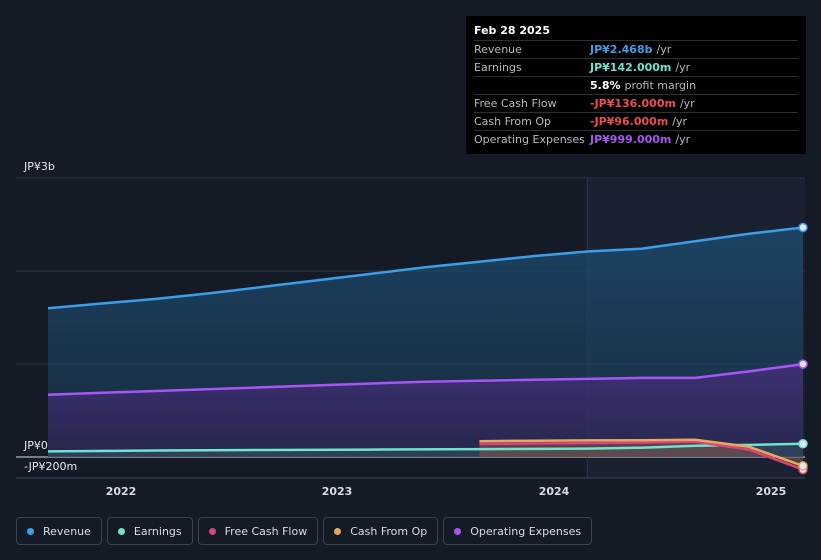  Describe the element at coordinates (631, 139) in the screenshot. I see `tooltip-row-value: JP¥999.000m` at that location.